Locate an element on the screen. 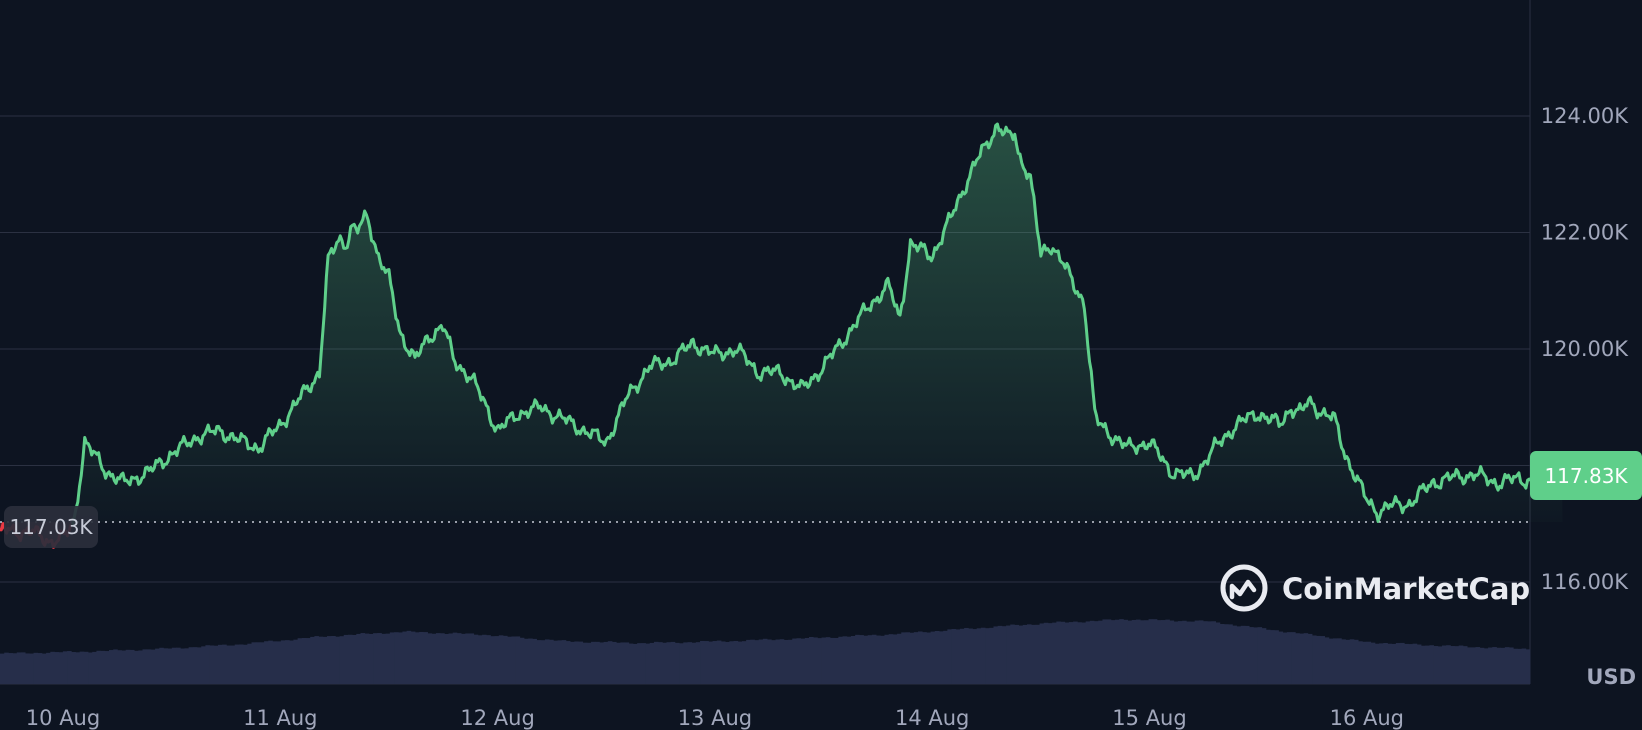 This screenshot has height=730, width=1642. y-tick-label: 120.00K is located at coordinates (1585, 349).